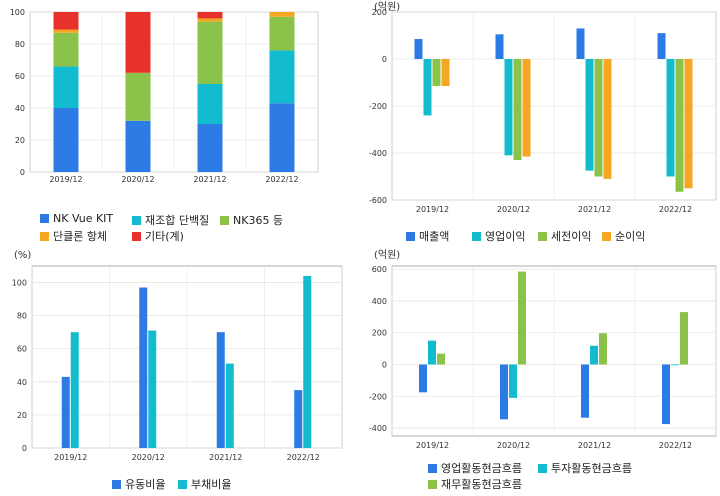 This screenshot has height=496, width=720. I want to click on legend-item: 세전이익, so click(564, 236).